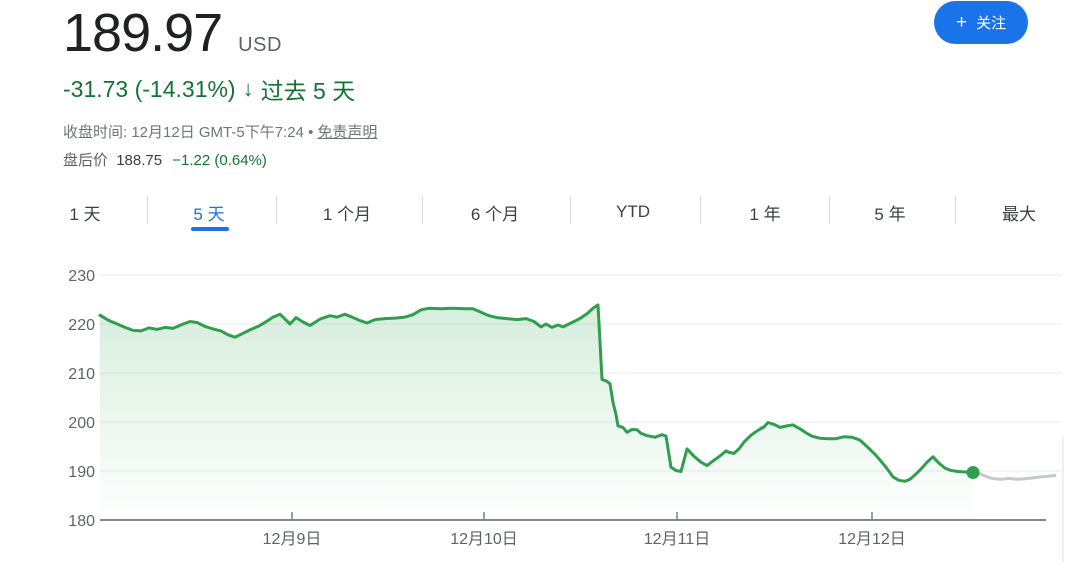  I want to click on x-axis-label: 12月12日, so click(872, 539).